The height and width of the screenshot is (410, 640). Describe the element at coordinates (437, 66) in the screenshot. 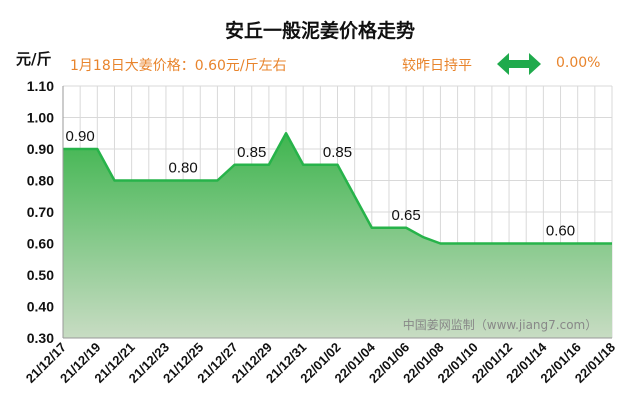

I see `compare-info: 较昨日持平` at that location.